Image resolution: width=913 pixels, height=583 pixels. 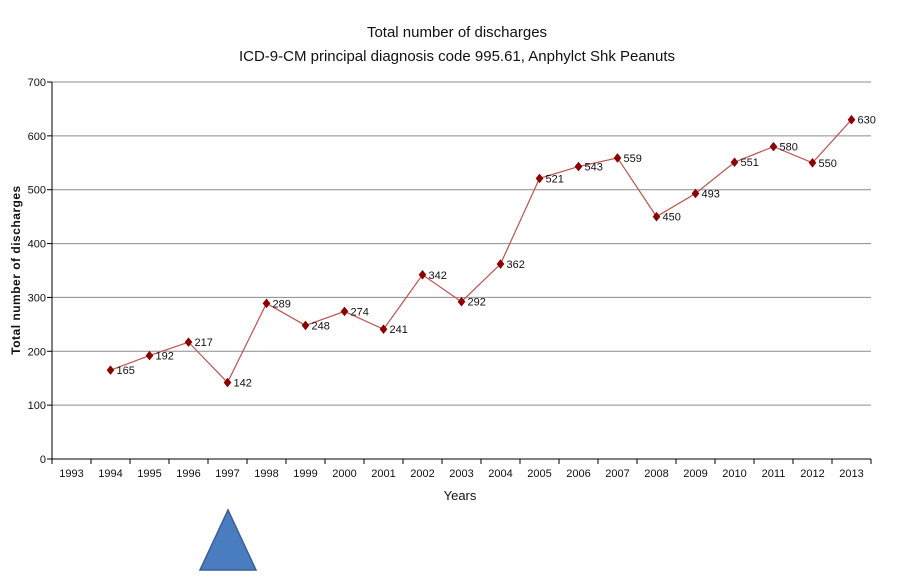 What do you see at coordinates (851, 474) in the screenshot?
I see `x-tick-label: 2013` at bounding box center [851, 474].